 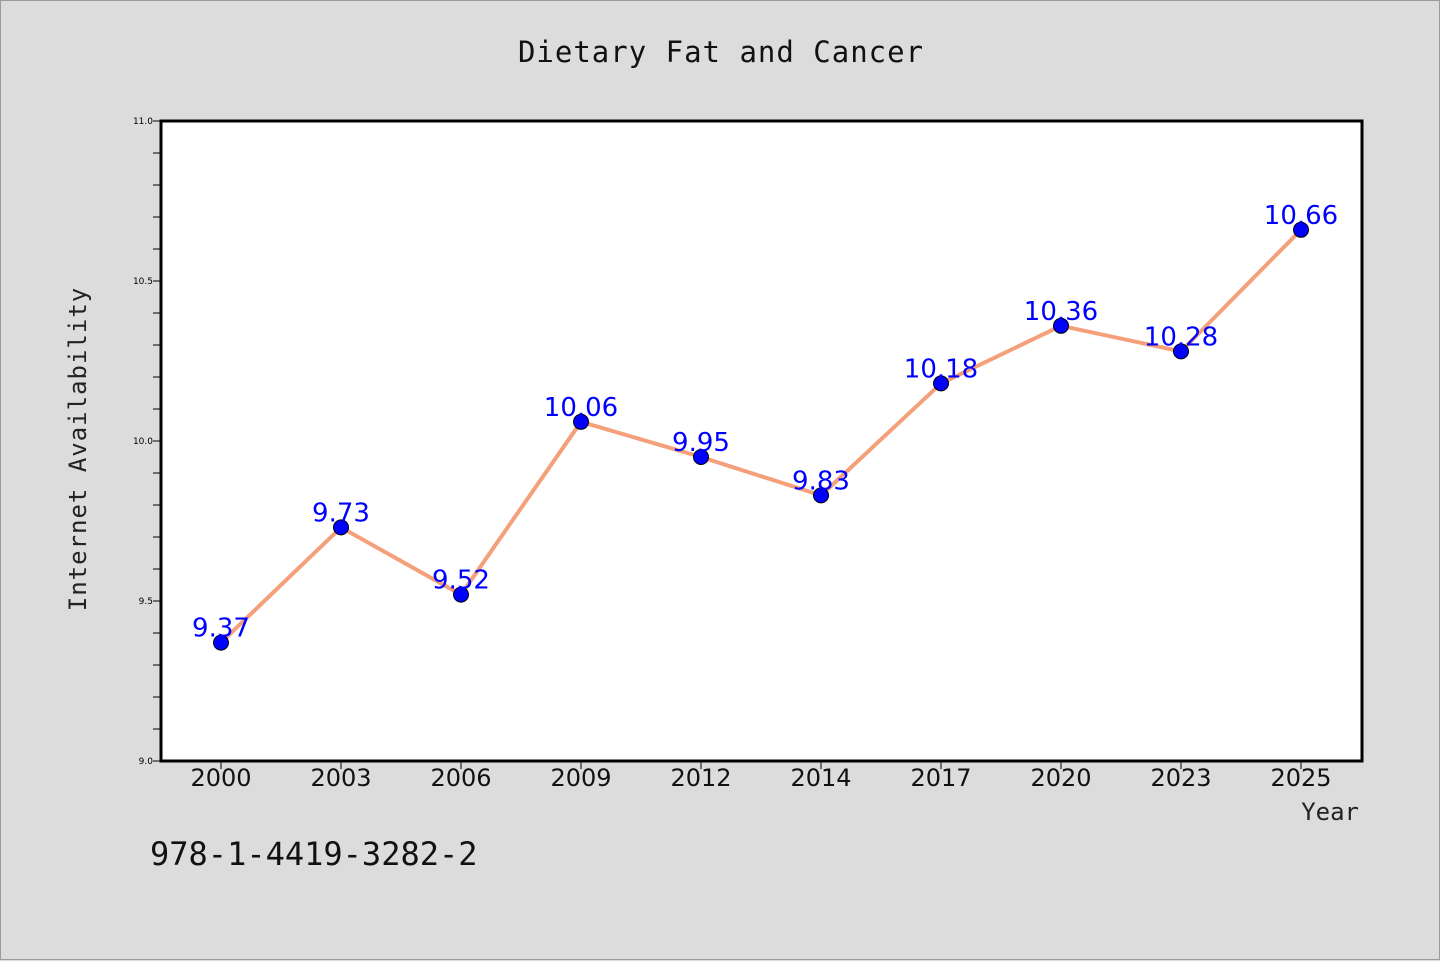 What do you see at coordinates (461, 581) in the screenshot?
I see `data-label: 9.52` at bounding box center [461, 581].